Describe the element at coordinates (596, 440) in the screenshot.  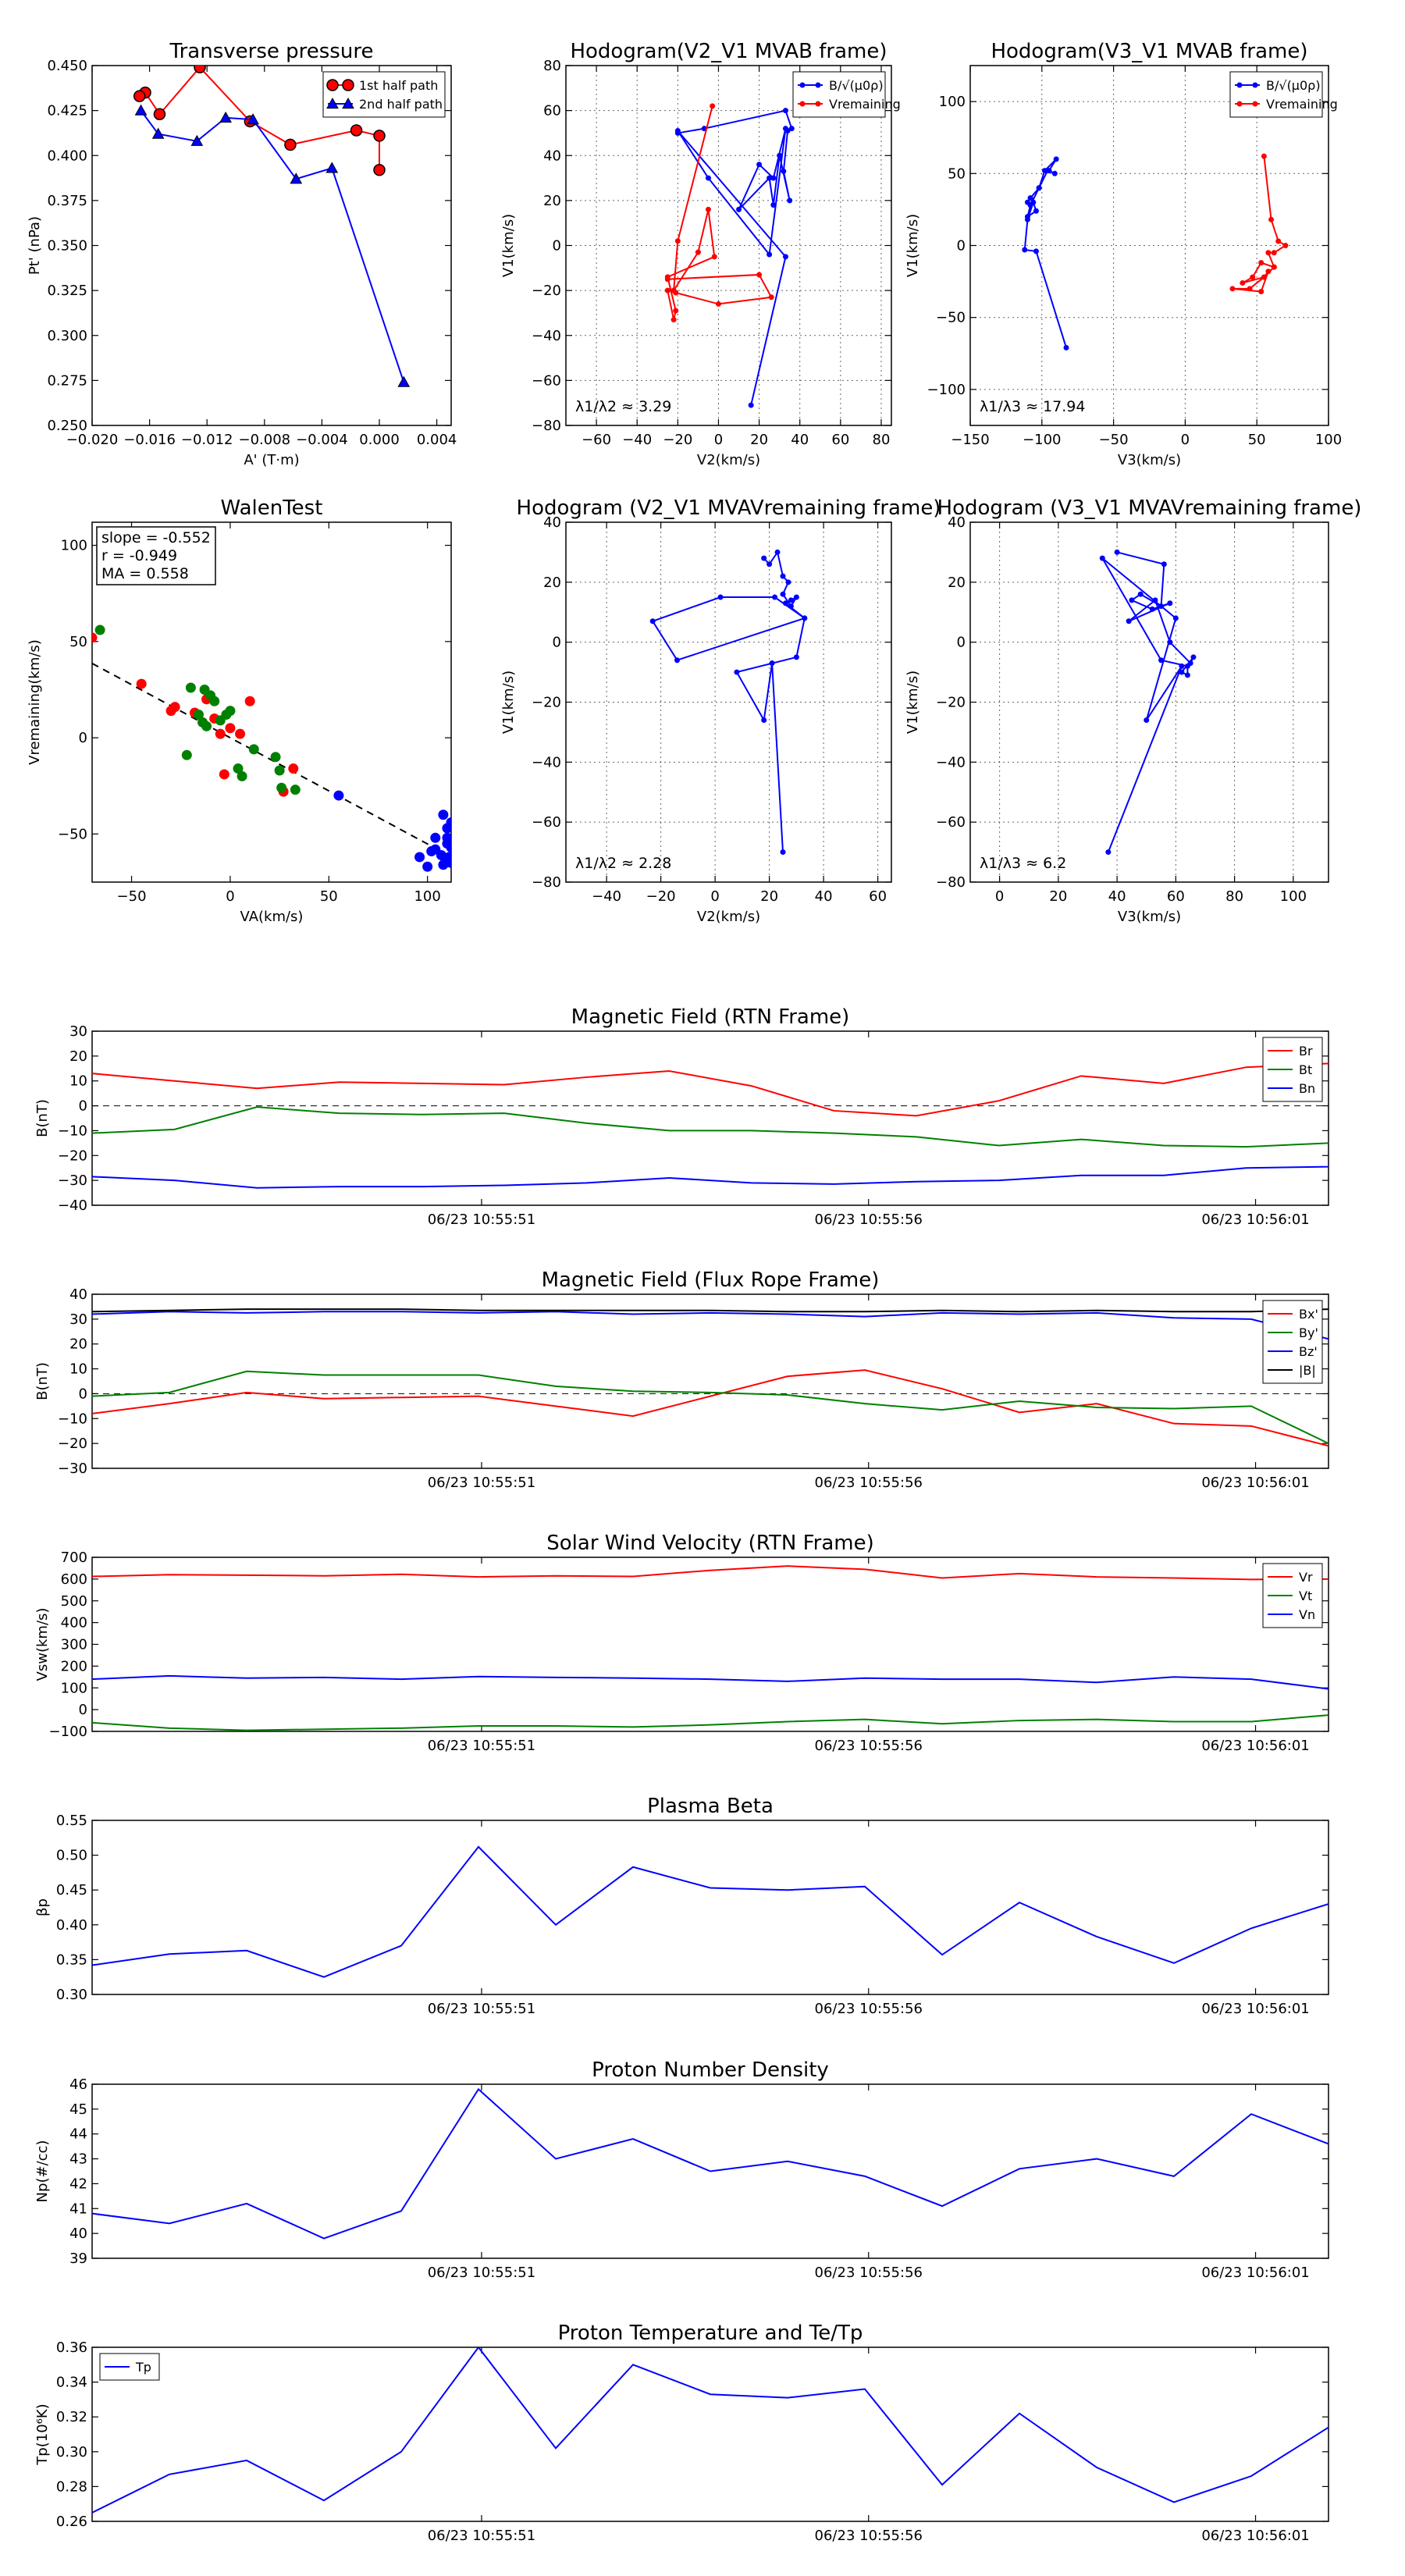
I see `x-tick-label: −60` at that location.